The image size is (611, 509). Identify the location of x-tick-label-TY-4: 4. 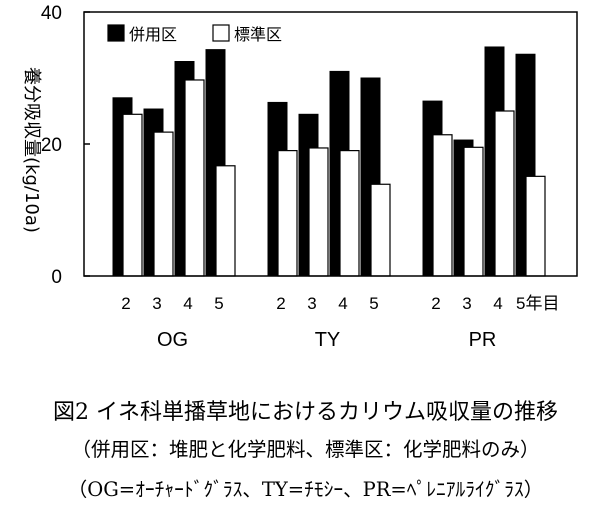
(342, 303).